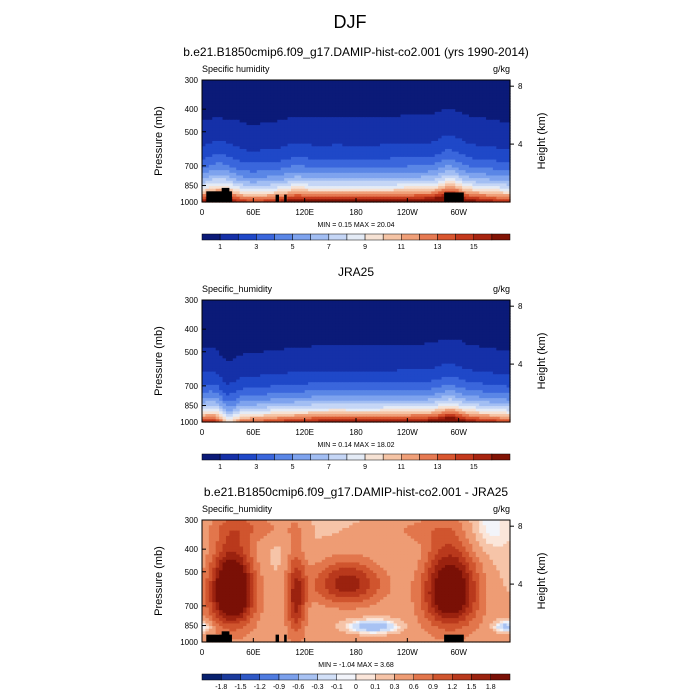  What do you see at coordinates (355, 445) in the screenshot?
I see `min-max-label: MIN = 0.14 MAX = 18.02` at bounding box center [355, 445].